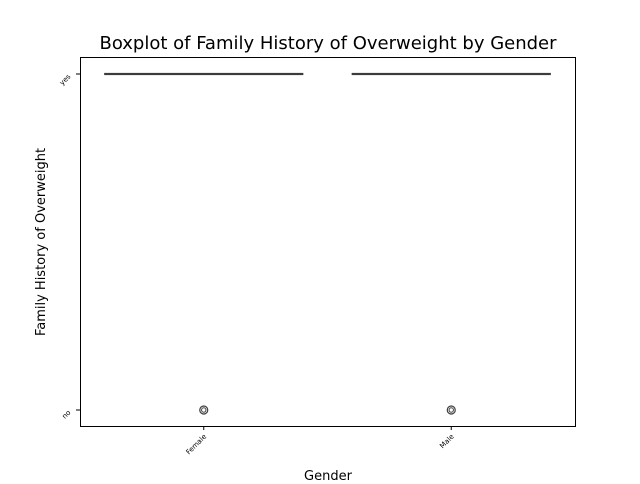 This screenshot has width=640, height=484. What do you see at coordinates (328, 474) in the screenshot?
I see `x-axis-label: Gender` at bounding box center [328, 474].